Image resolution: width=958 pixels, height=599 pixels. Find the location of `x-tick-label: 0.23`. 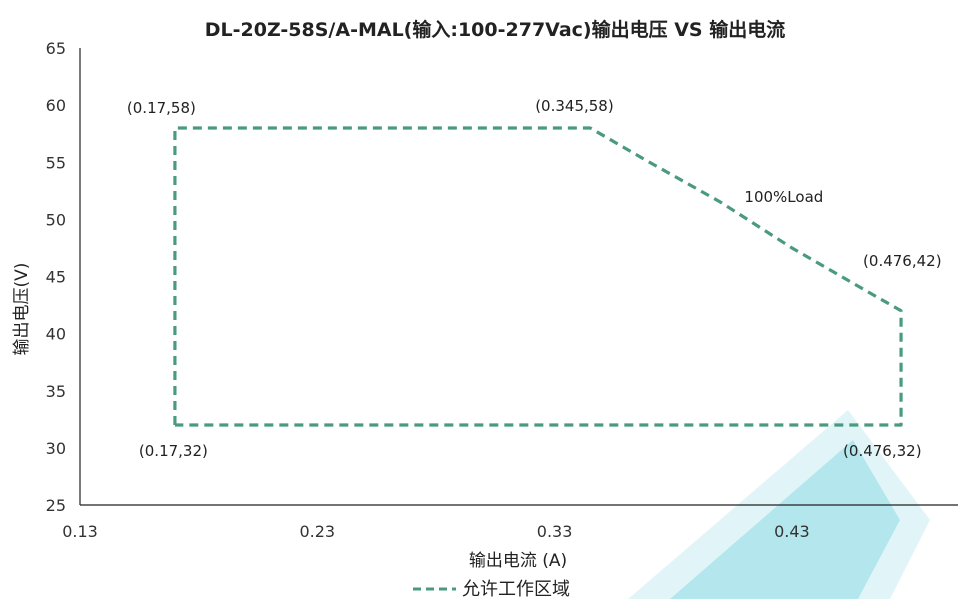

x-tick-label: 0.23 is located at coordinates (317, 531).